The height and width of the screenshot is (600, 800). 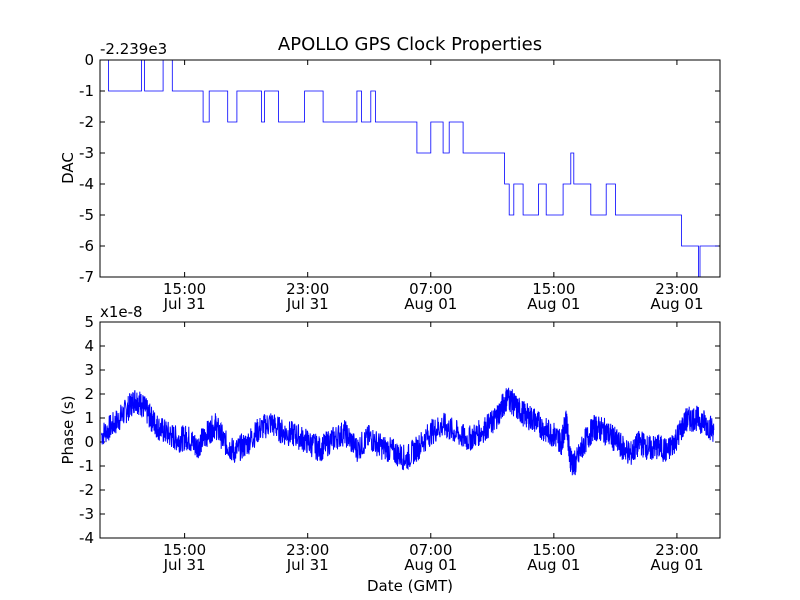 What do you see at coordinates (86, 215) in the screenshot?
I see `dac-ytick-label: -5` at bounding box center [86, 215].